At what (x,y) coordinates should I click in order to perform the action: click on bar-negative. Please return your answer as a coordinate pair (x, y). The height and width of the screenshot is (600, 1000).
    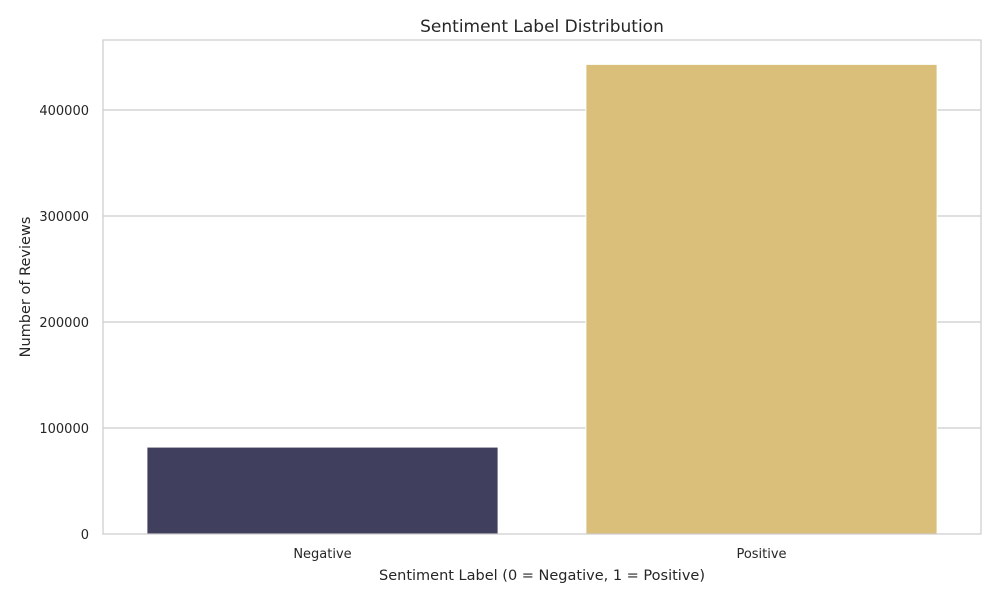
    Looking at the image, I should click on (322, 490).